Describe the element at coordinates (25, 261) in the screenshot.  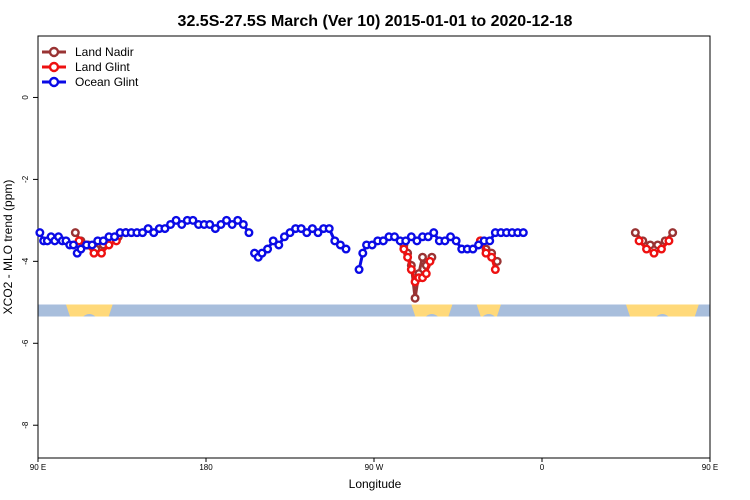
I see `y-tick-label-2: -4` at that location.